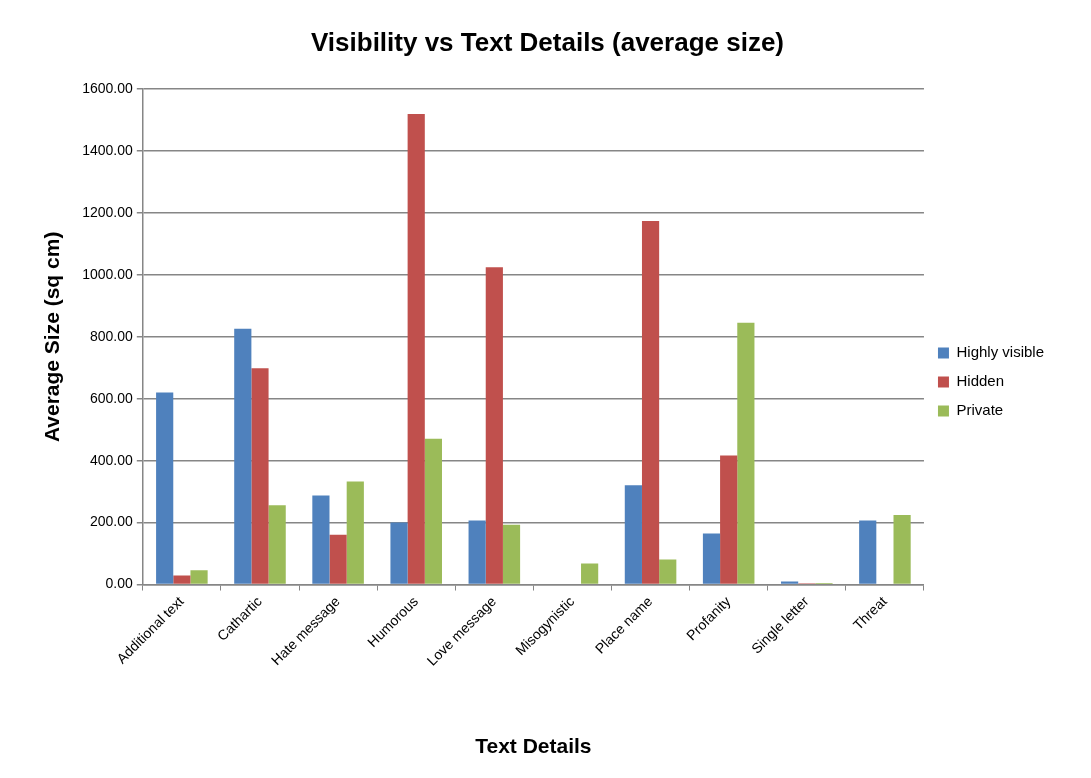 The width and height of the screenshot is (1091, 778). I want to click on legend-label: Highly visible, so click(1000, 352).